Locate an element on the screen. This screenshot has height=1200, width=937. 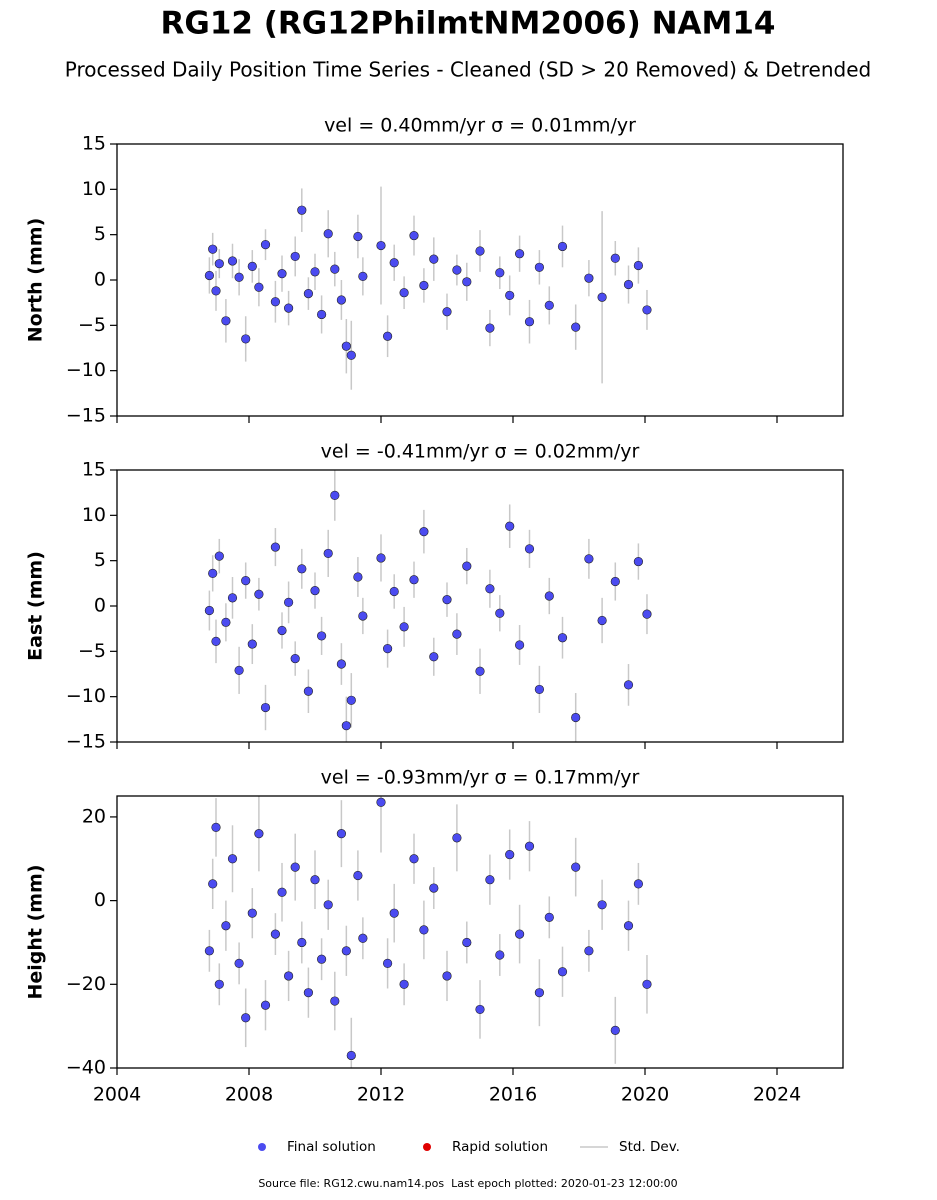
legend-label: Final solution is located at coordinates (331, 1147).